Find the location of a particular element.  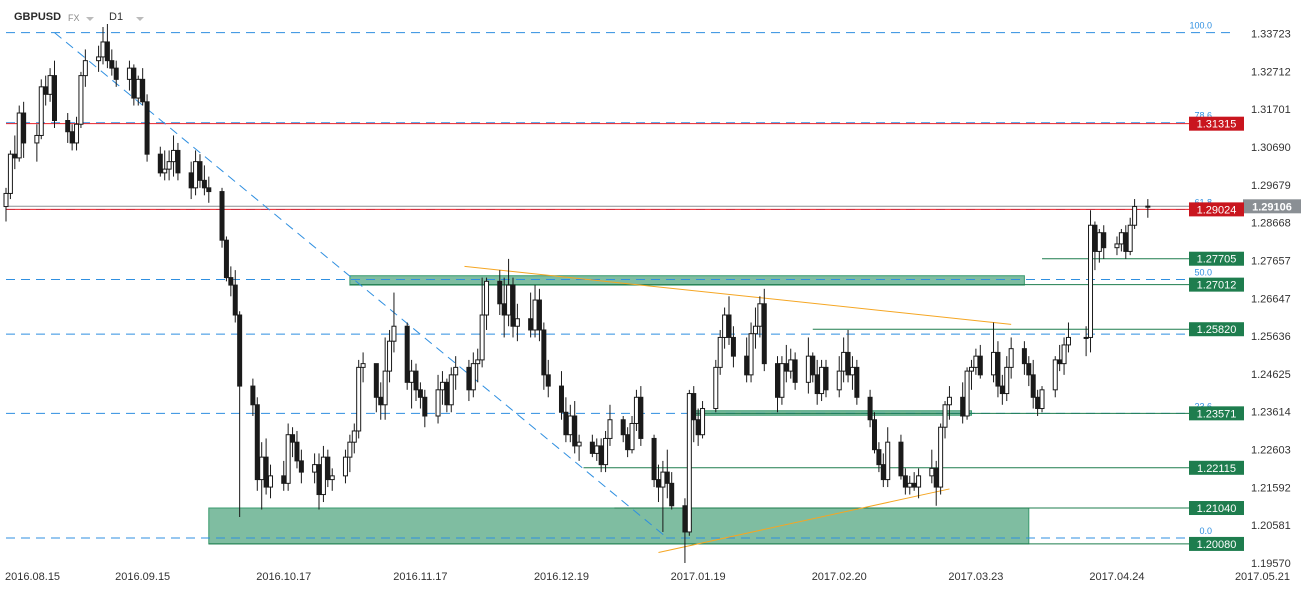

market-label: FX is located at coordinates (74, 18).